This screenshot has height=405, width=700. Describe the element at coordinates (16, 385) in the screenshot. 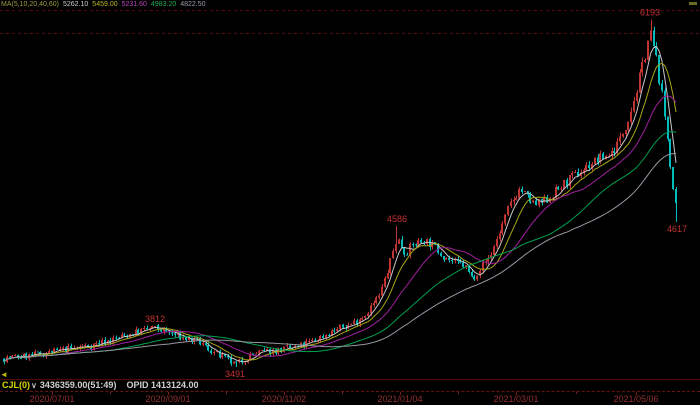

I see `indicator-name: CJL(0)` at that location.